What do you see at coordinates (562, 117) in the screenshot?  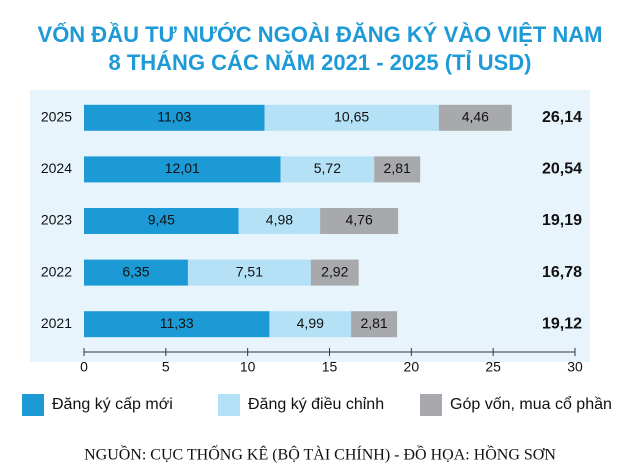 I see `total-label: 26,14` at bounding box center [562, 117].